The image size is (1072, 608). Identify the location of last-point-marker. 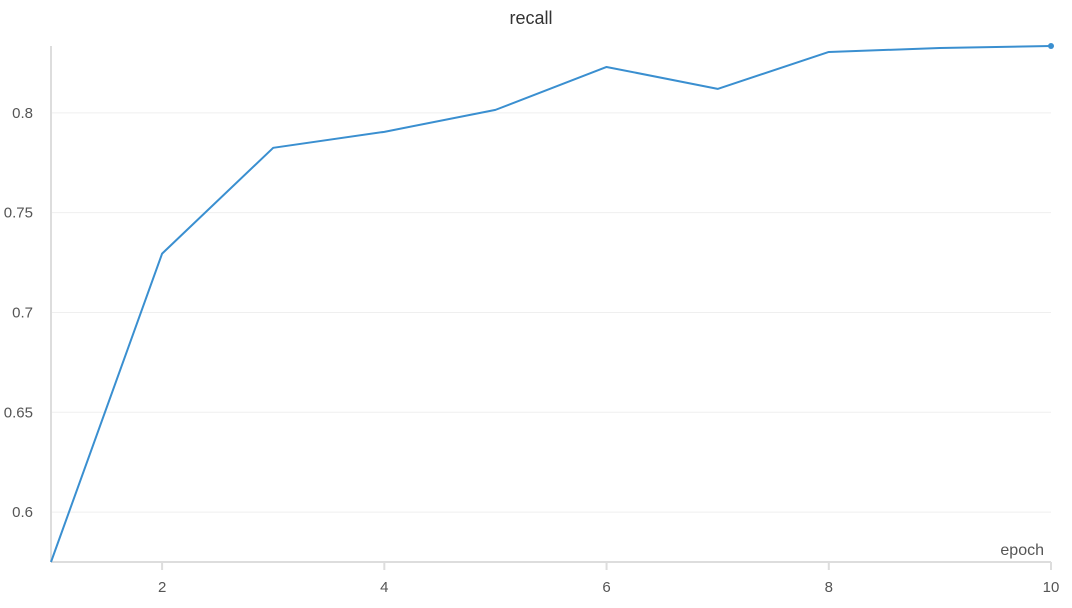
(1051, 46).